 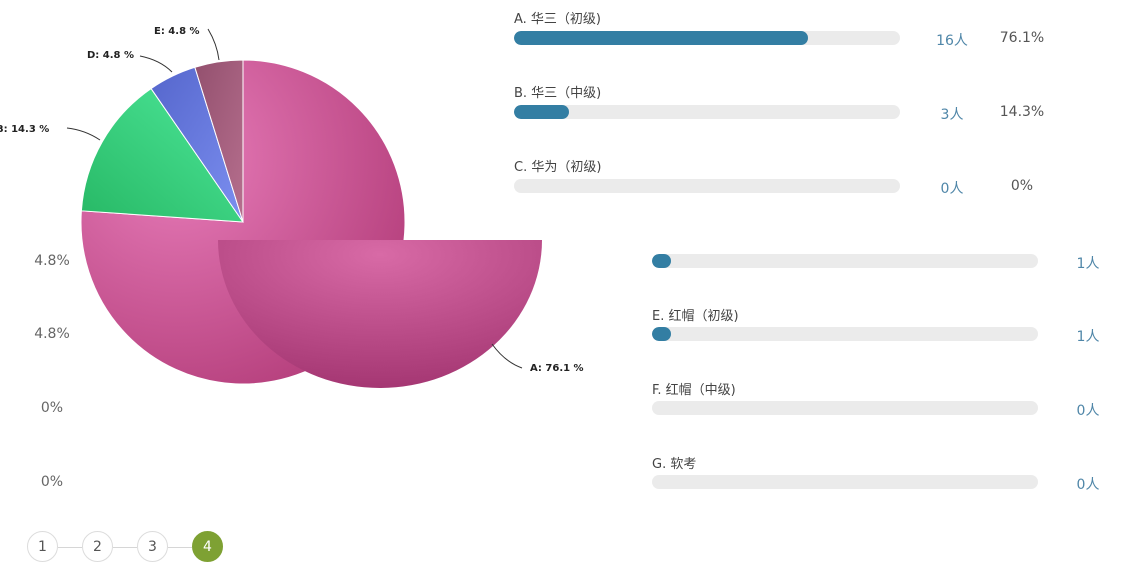 What do you see at coordinates (207, 546) in the screenshot?
I see `page-button-4: 4` at bounding box center [207, 546].